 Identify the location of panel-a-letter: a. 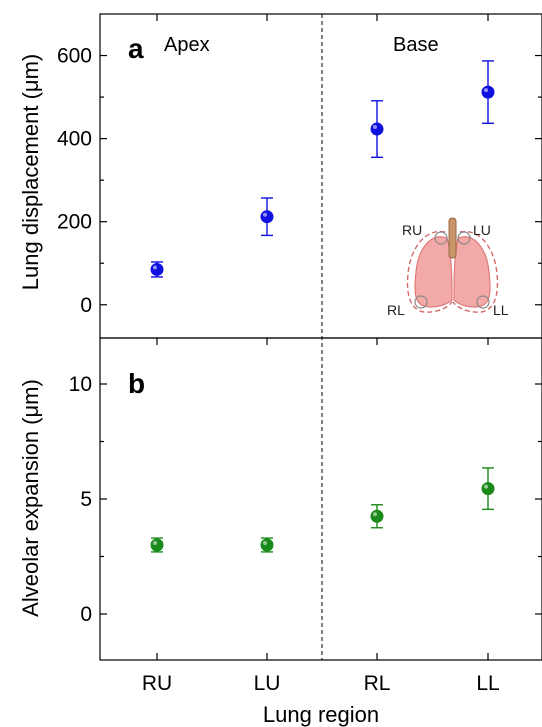
(136, 48).